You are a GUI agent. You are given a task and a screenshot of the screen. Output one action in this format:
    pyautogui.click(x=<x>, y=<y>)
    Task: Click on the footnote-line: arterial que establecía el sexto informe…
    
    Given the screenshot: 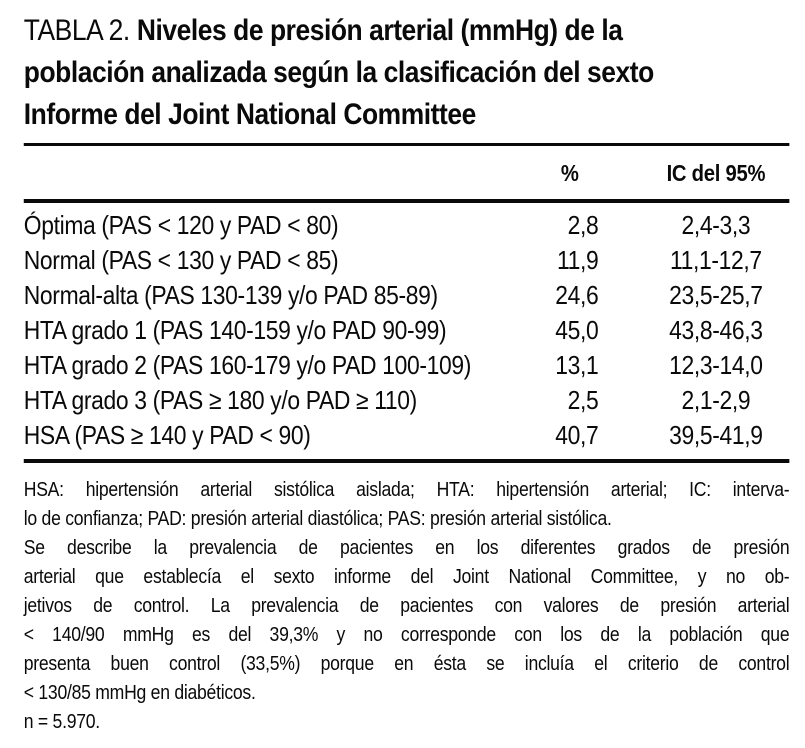 What is the action you would take?
    pyautogui.click(x=406, y=577)
    